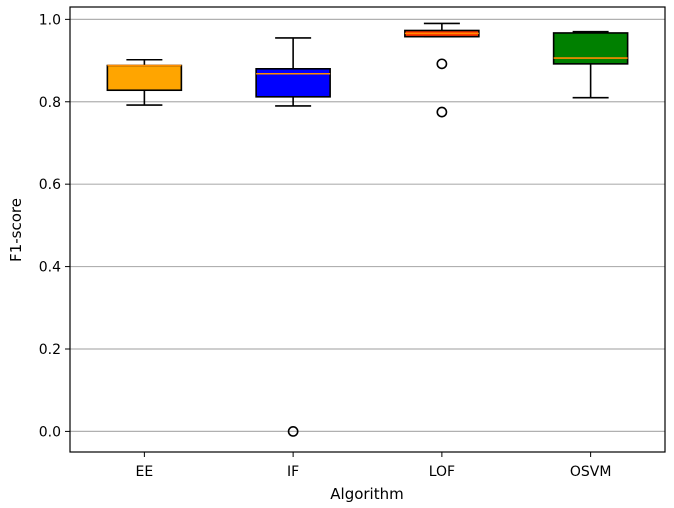 This screenshot has width=674, height=508. Describe the element at coordinates (50, 432) in the screenshot. I see `y-tick-label: 0.0` at that location.